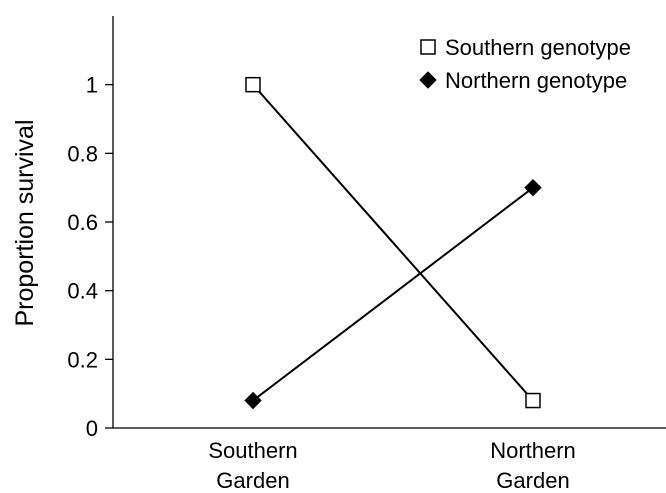  Describe the element at coordinates (90, 257) in the screenshot. I see `y-ticks: 0 0.2 0.4 0.6 0.8 1` at that location.